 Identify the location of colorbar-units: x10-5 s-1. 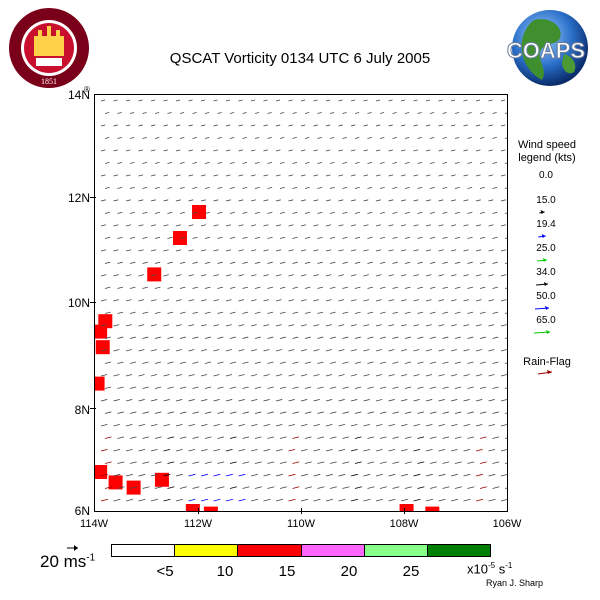
(489, 568).